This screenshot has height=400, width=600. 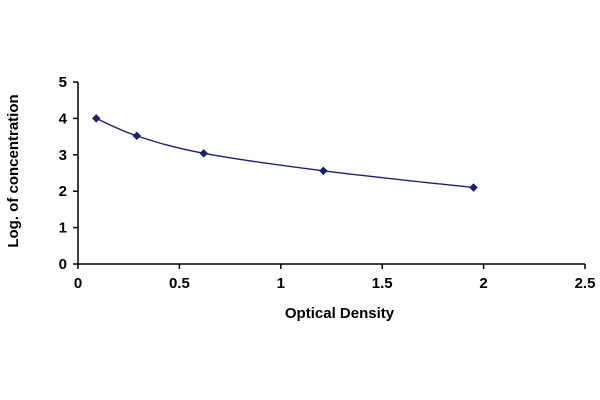 I want to click on series-line, so click(x=284, y=153).